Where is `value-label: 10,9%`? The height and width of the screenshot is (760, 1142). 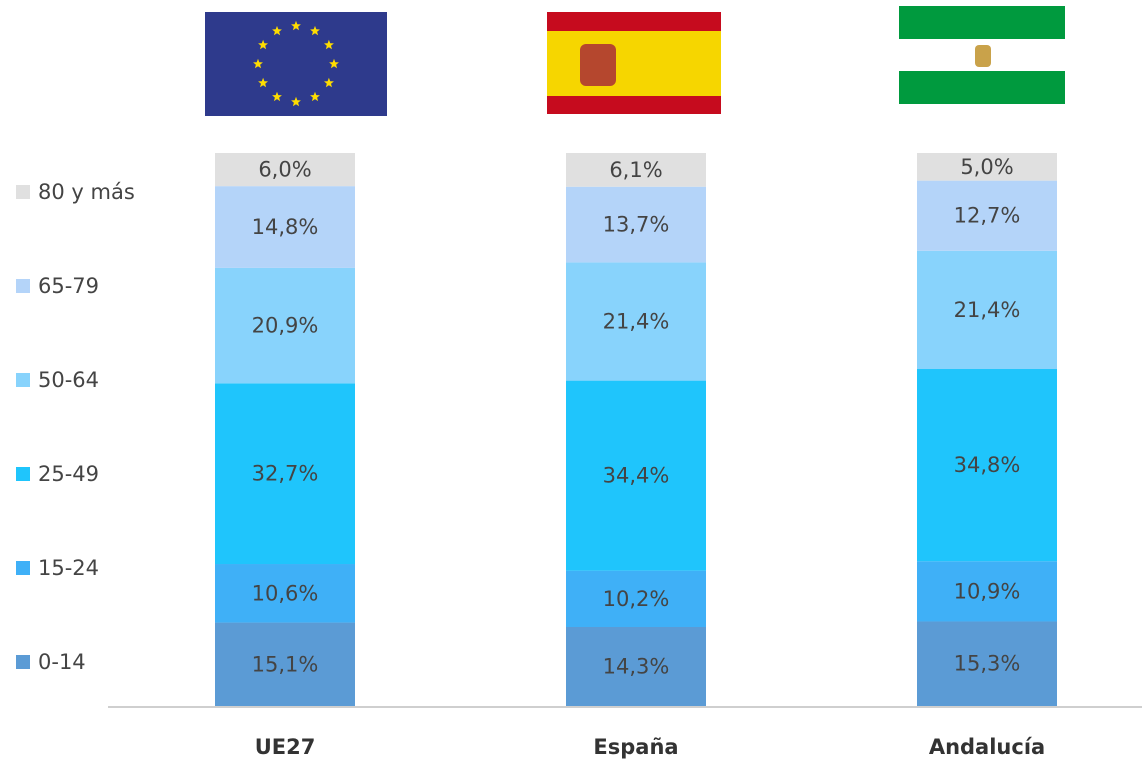
value-label: 10,9% is located at coordinates (987, 591).